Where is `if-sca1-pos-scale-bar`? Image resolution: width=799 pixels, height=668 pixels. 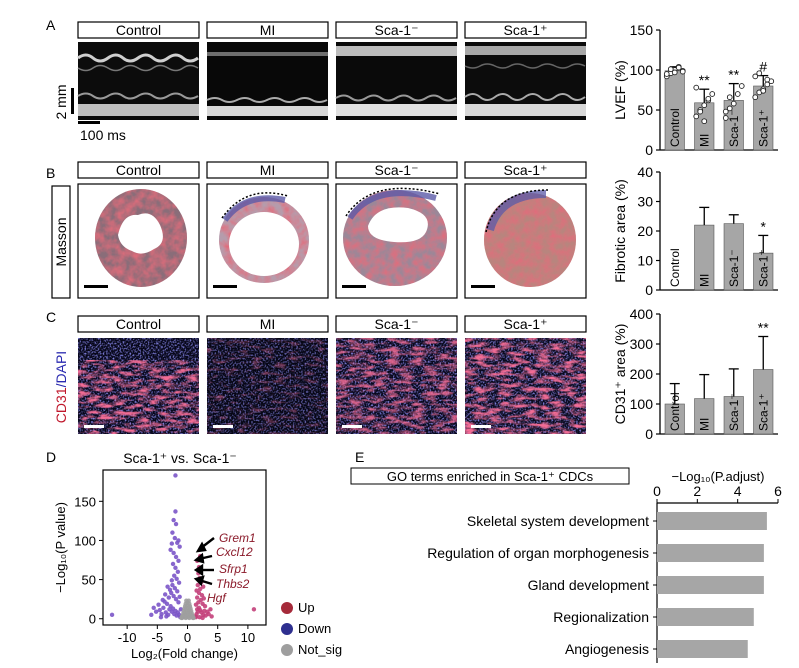
if-sca1-pos-scale-bar is located at coordinates (481, 426).